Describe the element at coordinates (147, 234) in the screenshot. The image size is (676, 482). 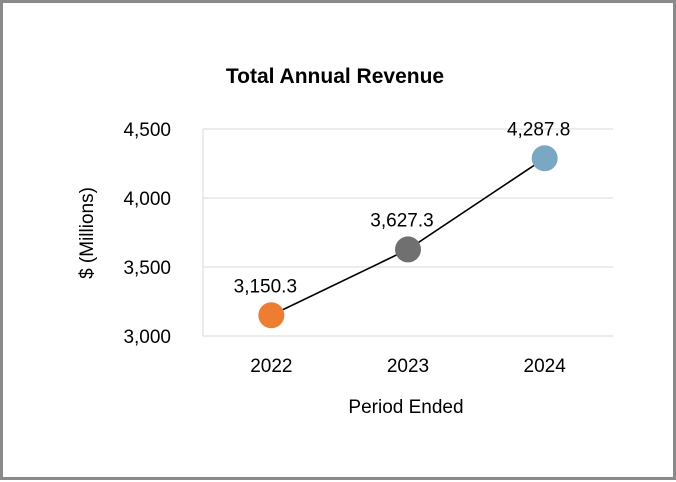
I see `y-tick-labels: 3,000 3,500 4,000 4,500` at that location.